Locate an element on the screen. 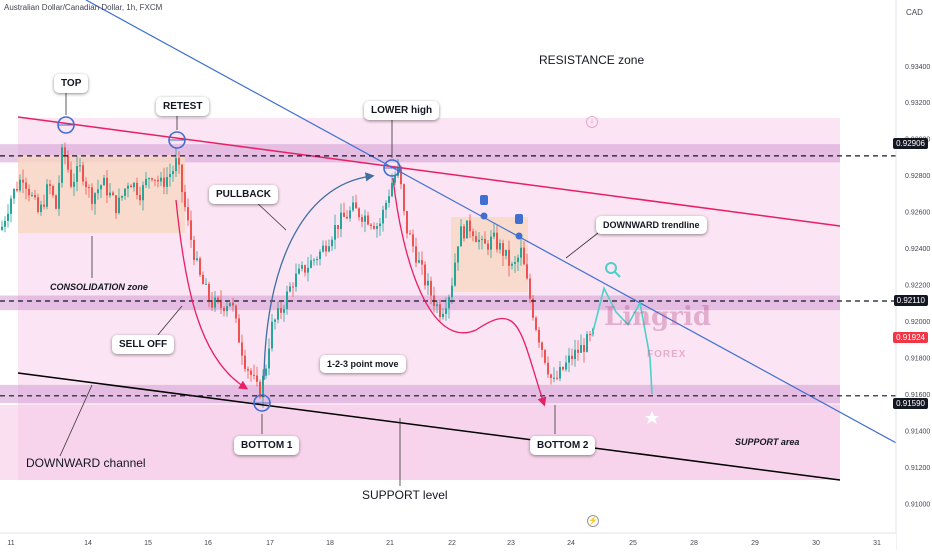 The width and height of the screenshot is (932, 555). label-support-area: SUPPORT area is located at coordinates (767, 442).